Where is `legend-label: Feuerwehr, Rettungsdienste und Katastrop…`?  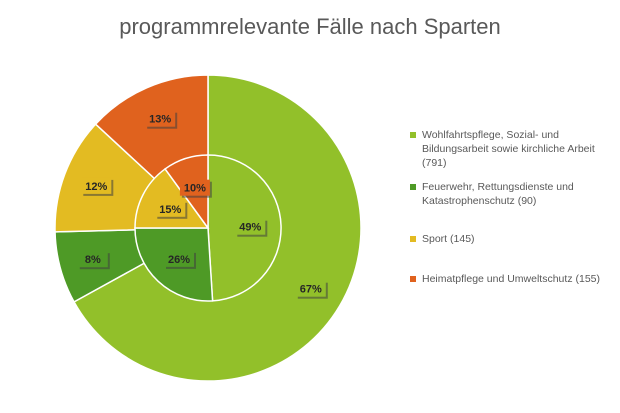
legend-label: Feuerwehr, Rettungsdienste und Katastrop… is located at coordinates (498, 194).